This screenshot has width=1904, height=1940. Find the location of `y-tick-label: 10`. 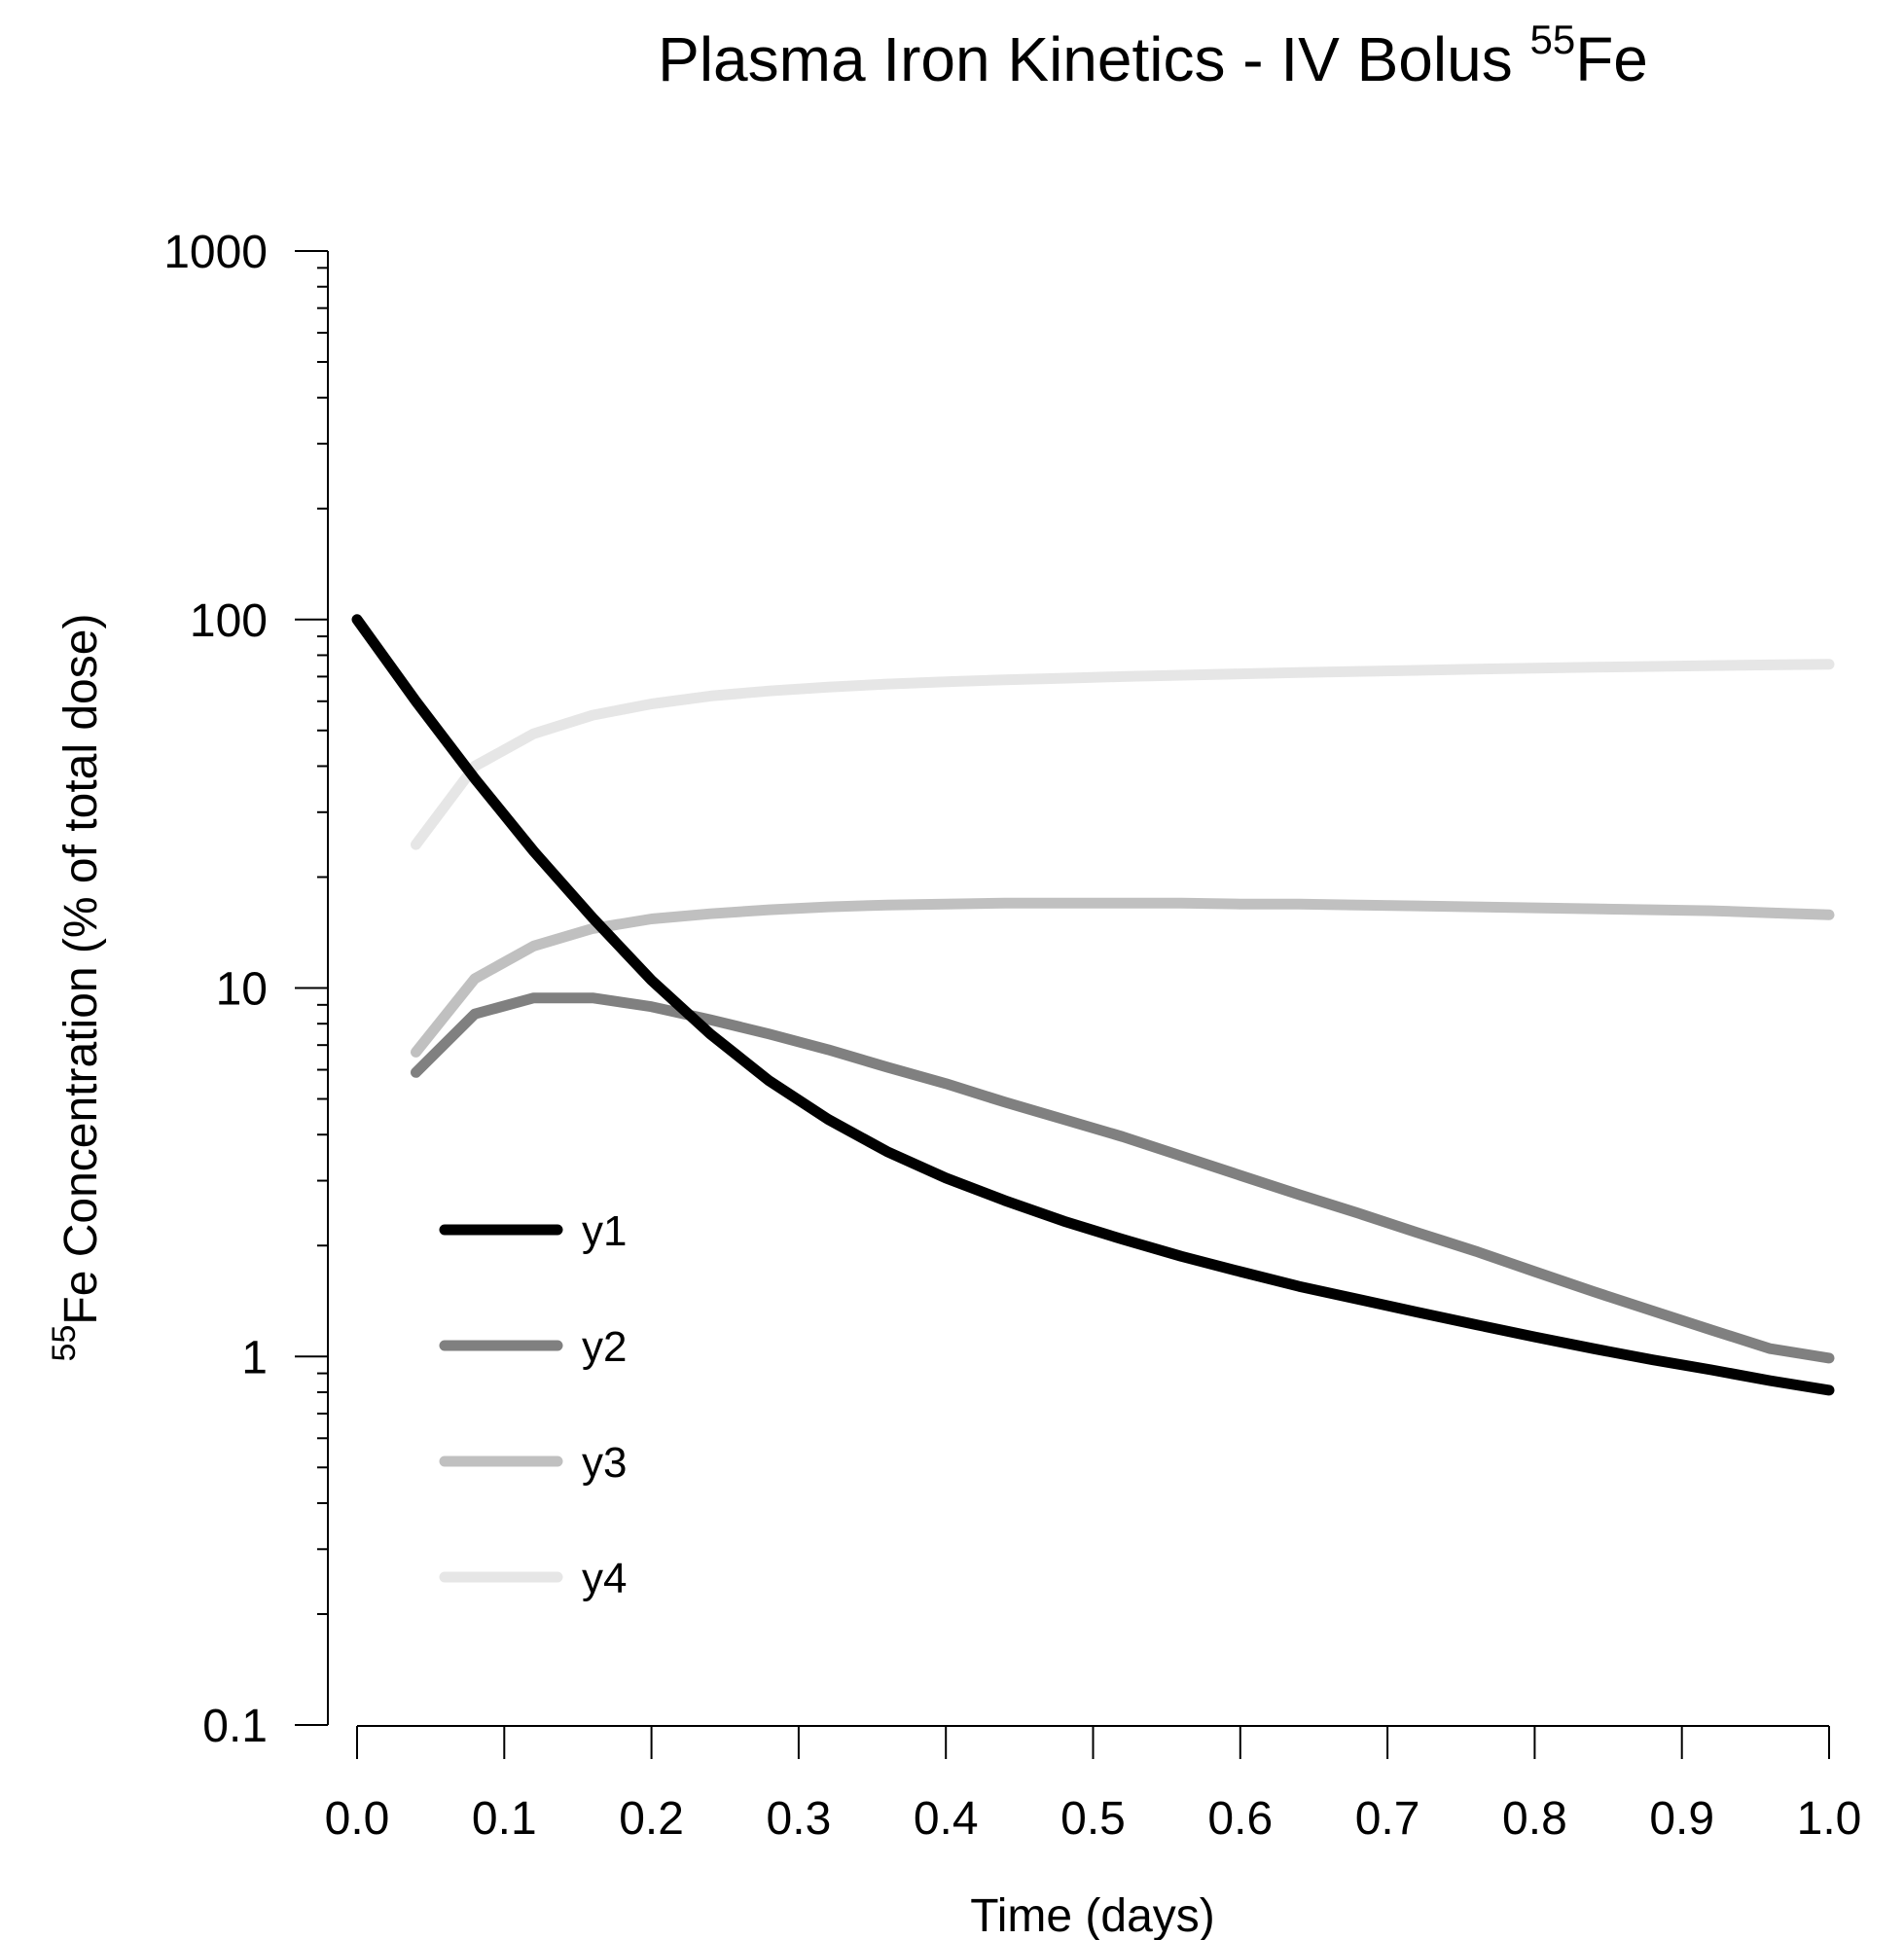

y-tick-label: 10 is located at coordinates (242, 990).